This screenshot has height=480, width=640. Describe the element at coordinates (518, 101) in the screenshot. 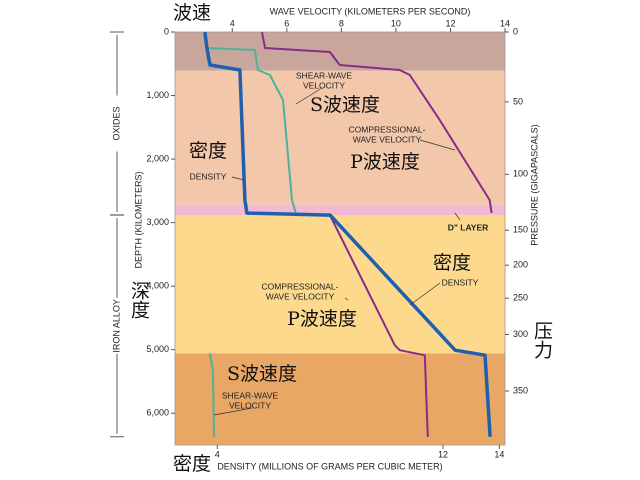

I see `y2-tick-label: 50` at that location.